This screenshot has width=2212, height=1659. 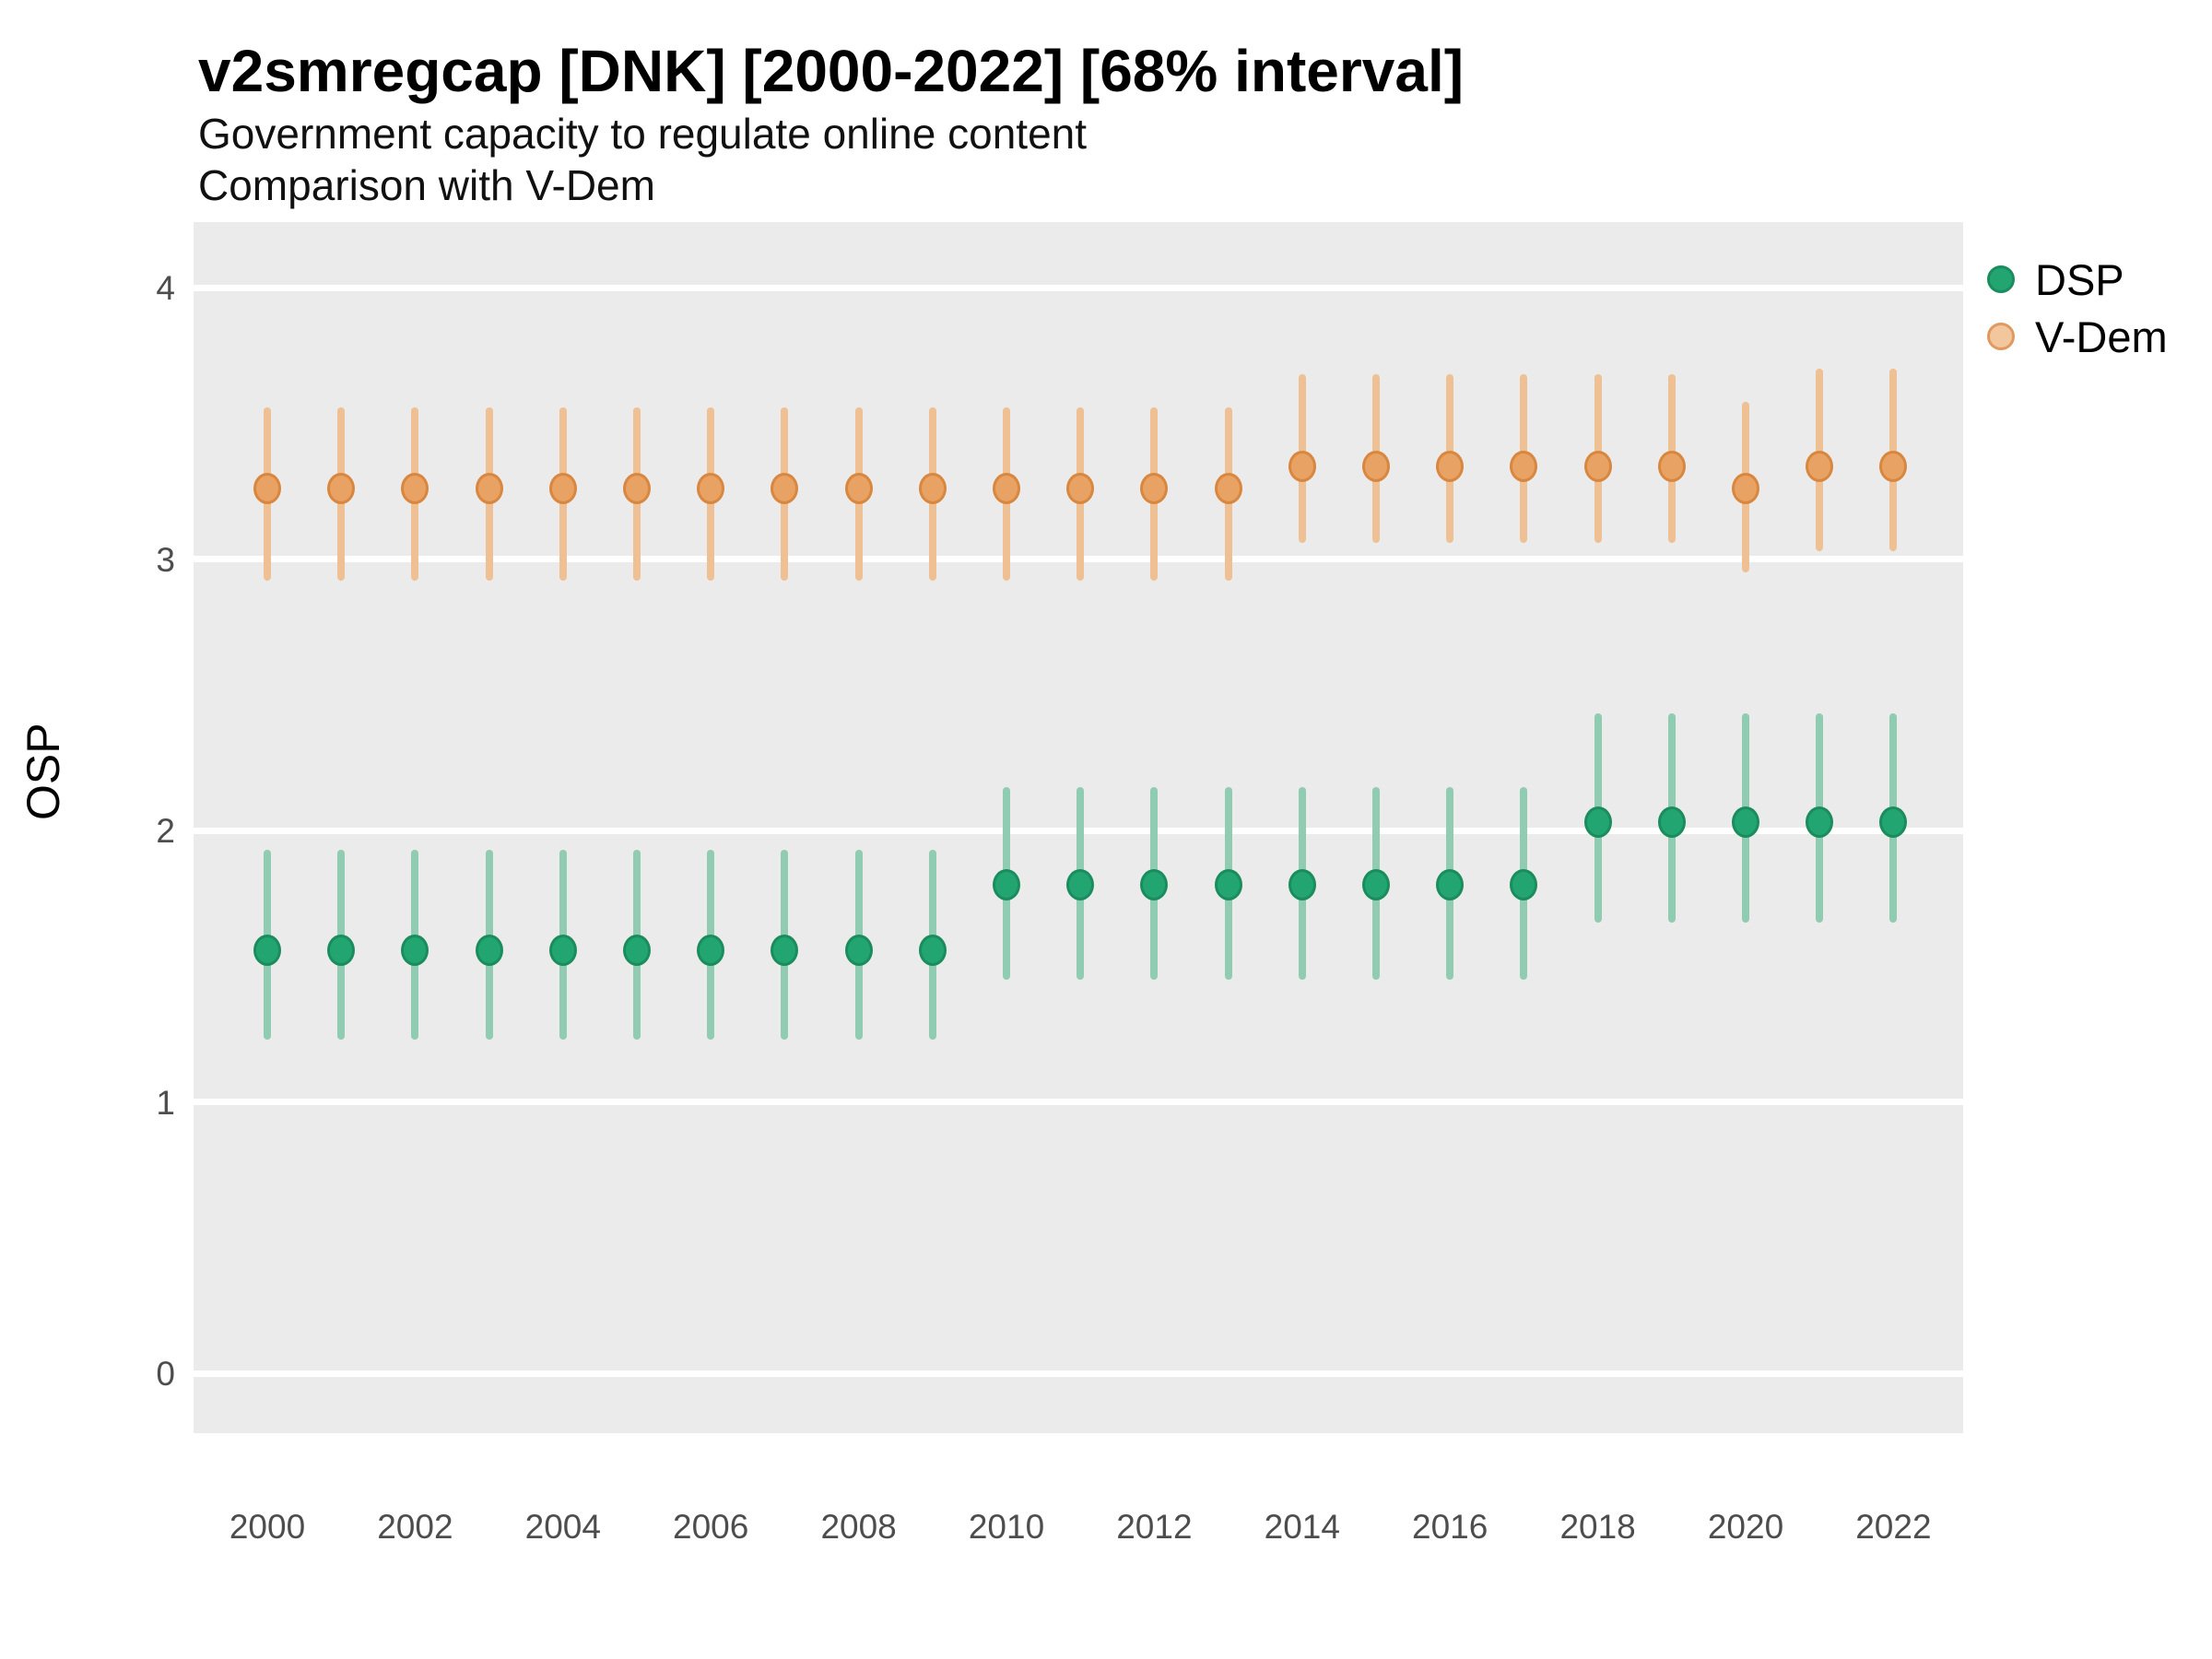 What do you see at coordinates (1671, 822) in the screenshot?
I see `dsp-point-2019` at bounding box center [1671, 822].